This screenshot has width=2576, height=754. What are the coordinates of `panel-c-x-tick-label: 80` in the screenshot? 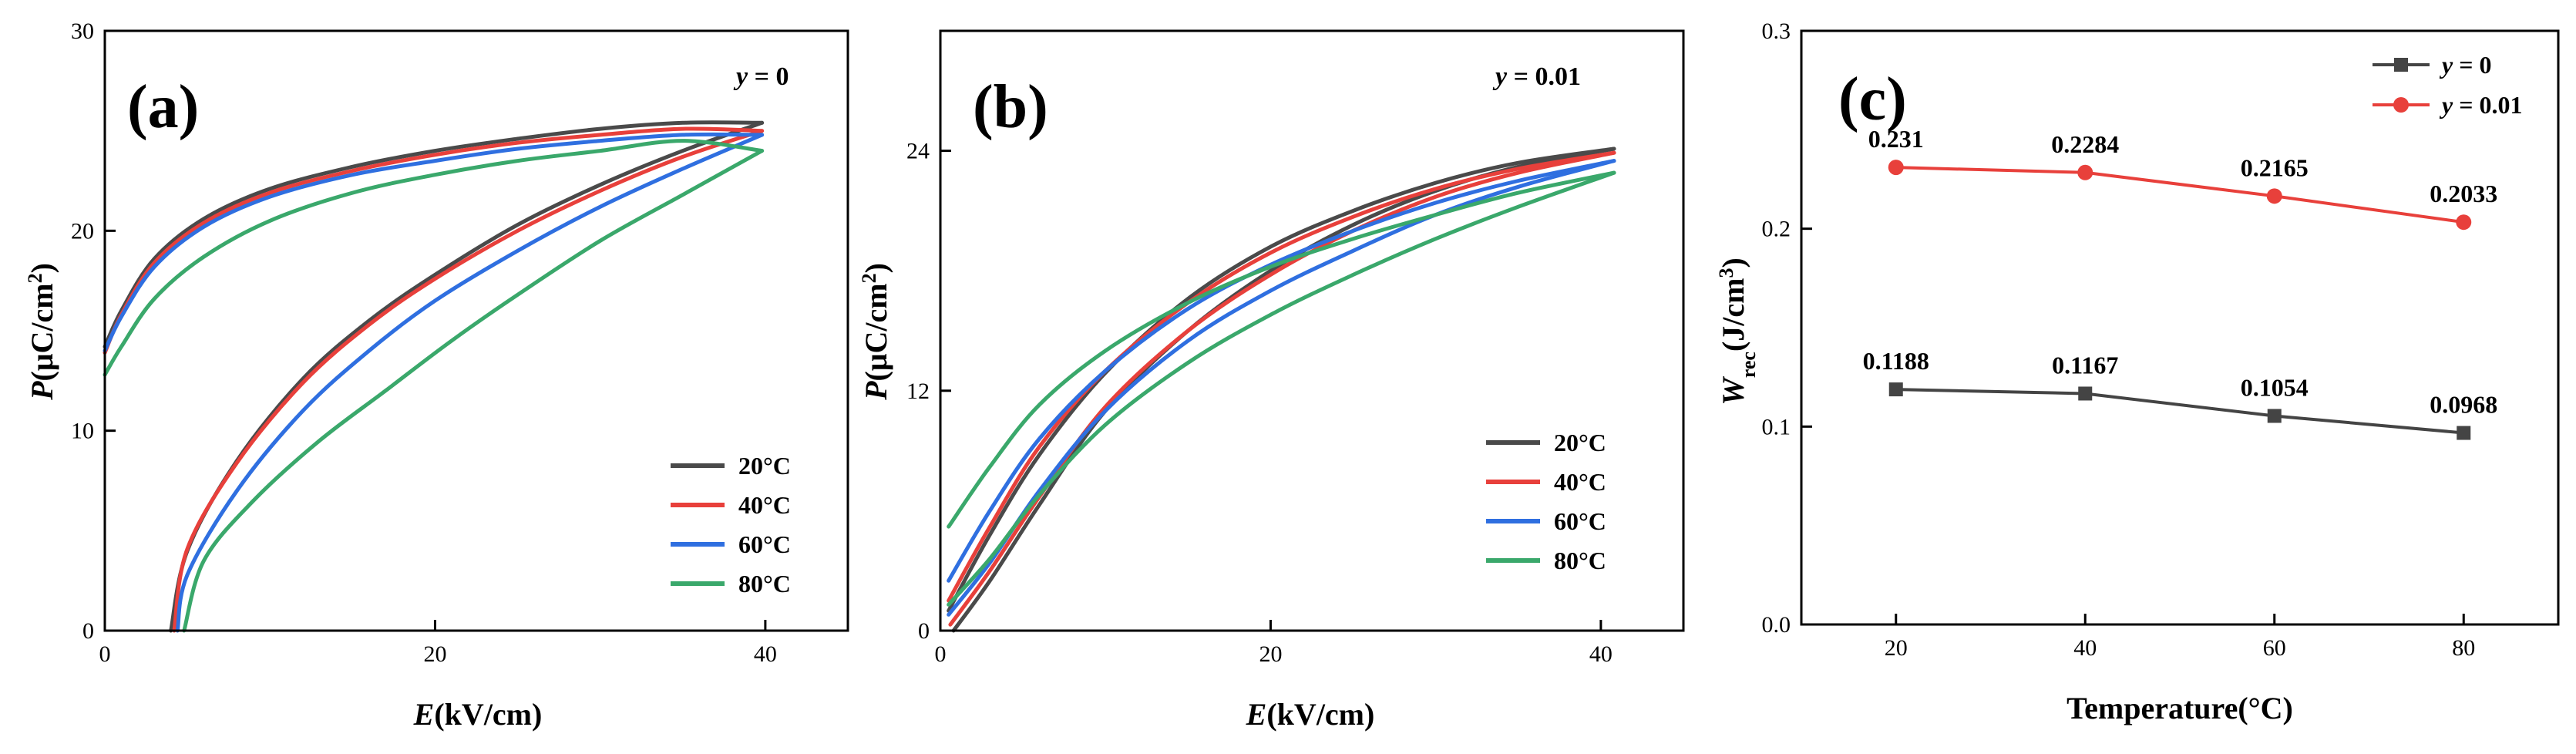 It's located at (2463, 648).